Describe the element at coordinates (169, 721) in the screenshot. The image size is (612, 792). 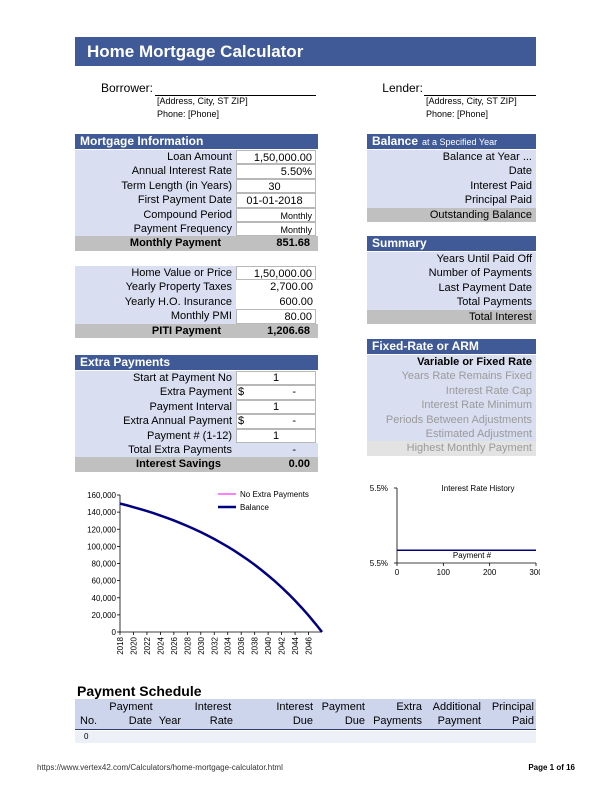
I see `schedule-header: Year` at that location.